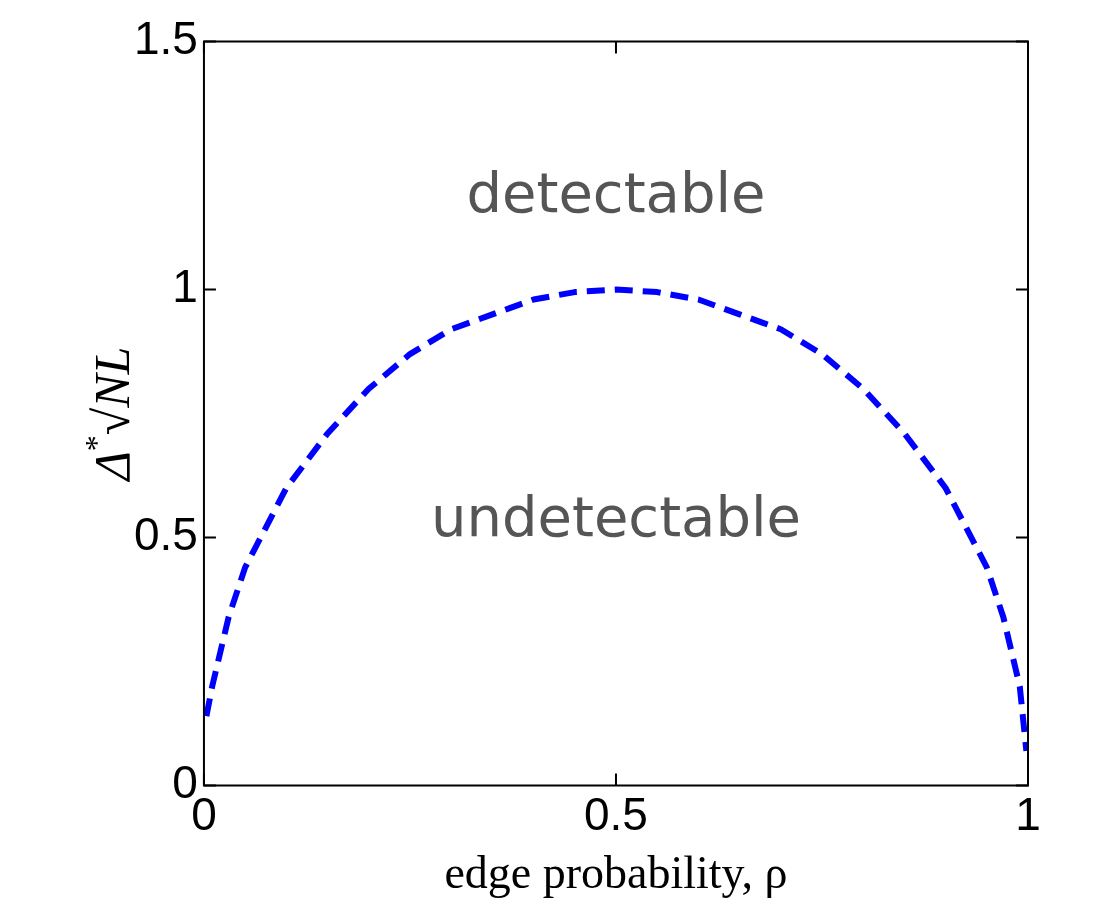 This screenshot has width=1110, height=919. I want to click on y-axis-title: Δ*√NL, so click(109, 414).